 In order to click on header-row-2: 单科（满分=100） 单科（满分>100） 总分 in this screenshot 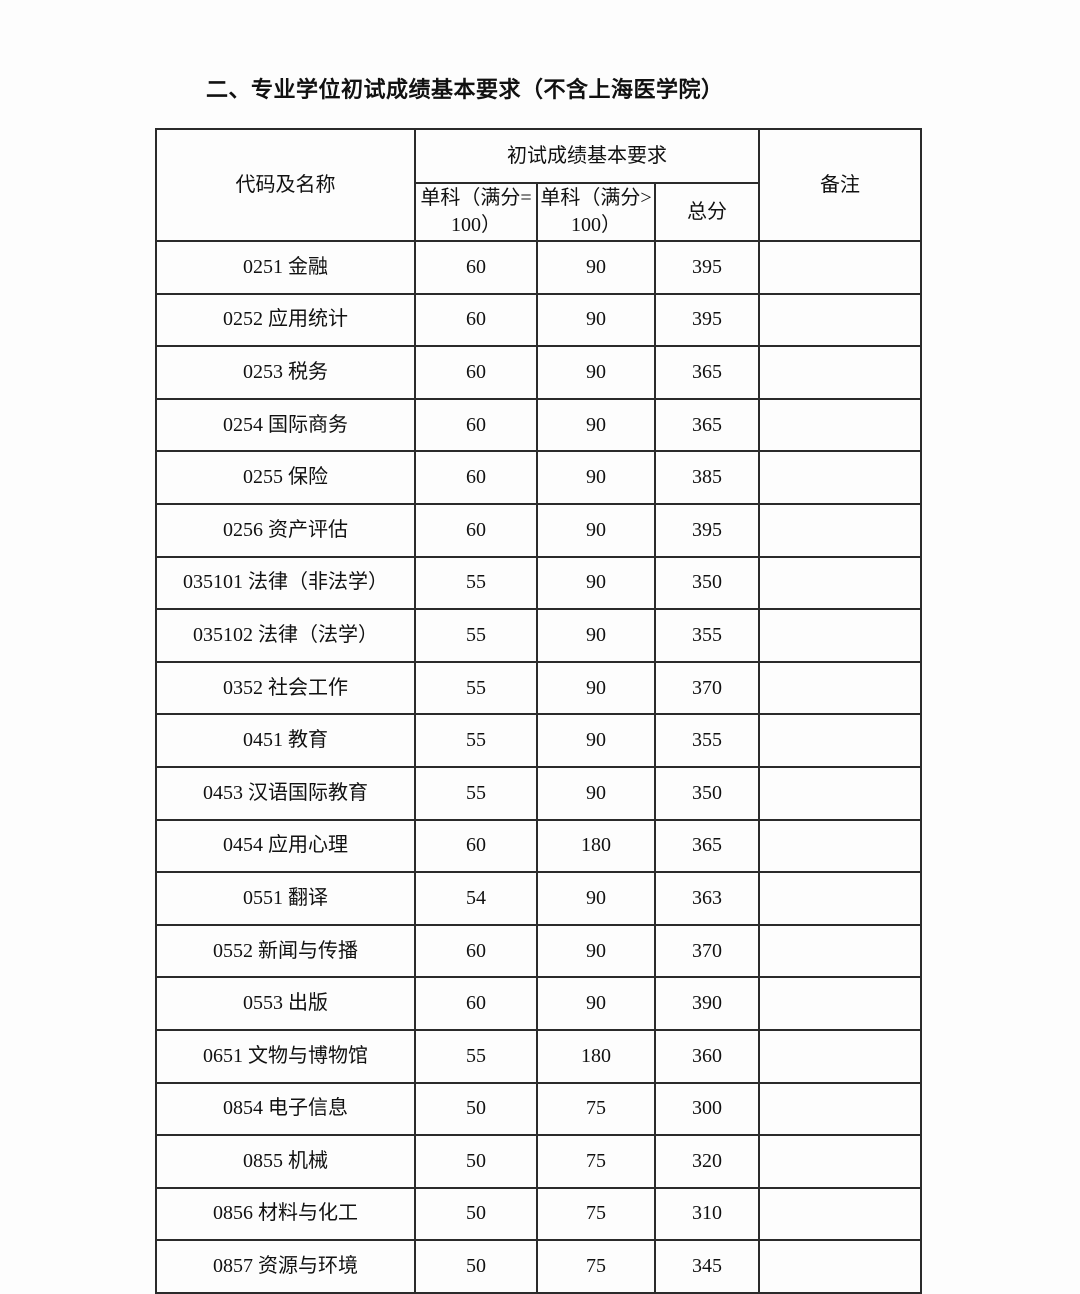, I will do `click(538, 212)`.